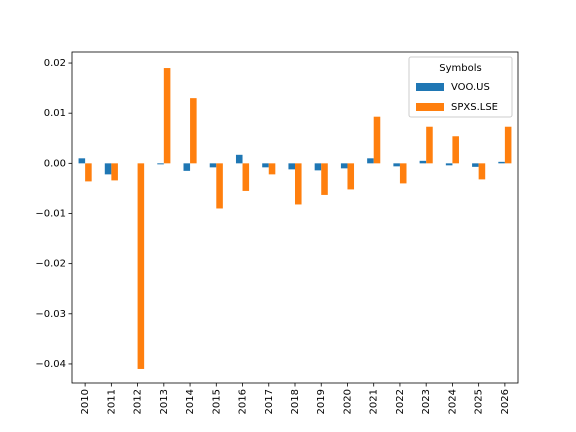  Describe the element at coordinates (50, 314) in the screenshot. I see `y-tick-label: −0.03` at that location.